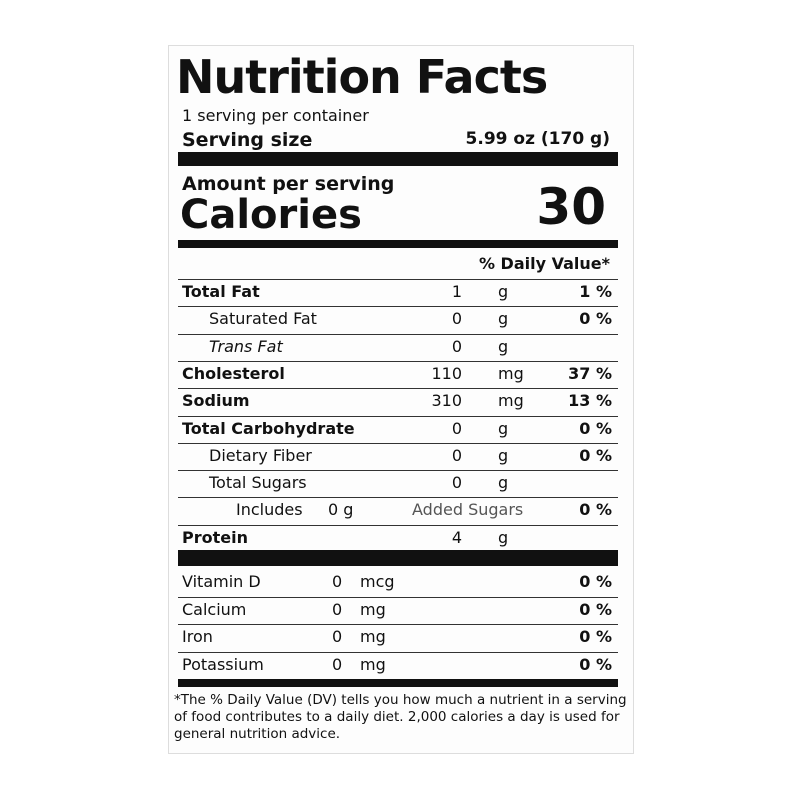 The height and width of the screenshot is (800, 800). Describe the element at coordinates (468, 510) in the screenshot. I see `nutrient-name: Added Sugars` at that location.